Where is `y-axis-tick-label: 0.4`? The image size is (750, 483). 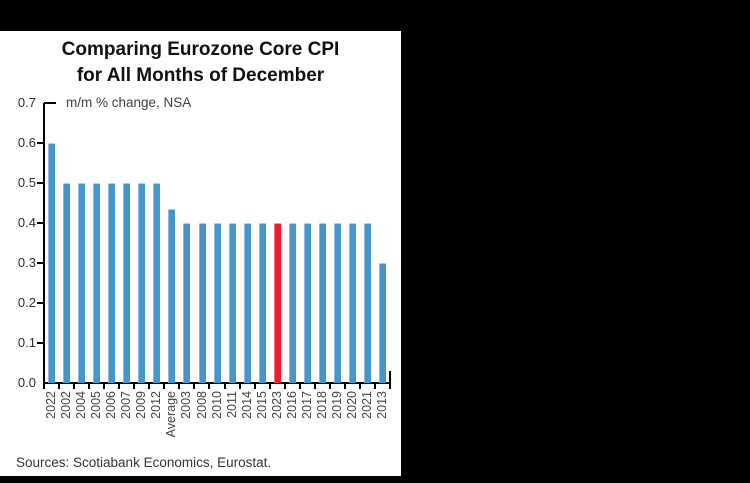
y-axis-tick-label: 0.4 is located at coordinates (26, 222).